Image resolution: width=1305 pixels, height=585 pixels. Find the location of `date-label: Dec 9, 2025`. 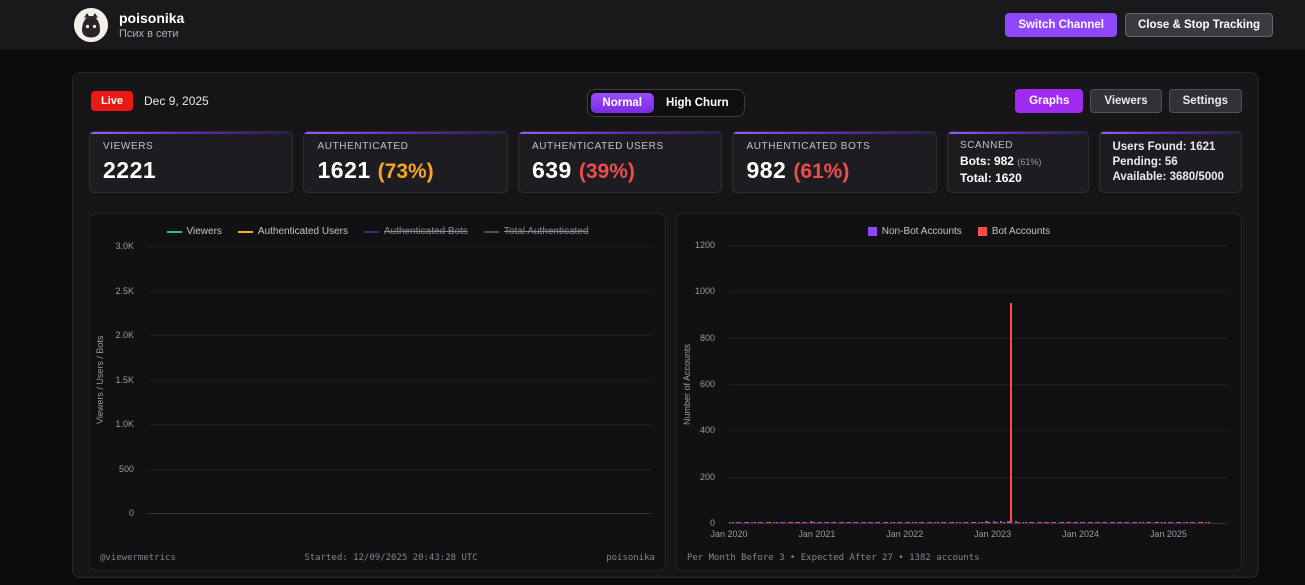

date-label: Dec 9, 2025 is located at coordinates (176, 101).